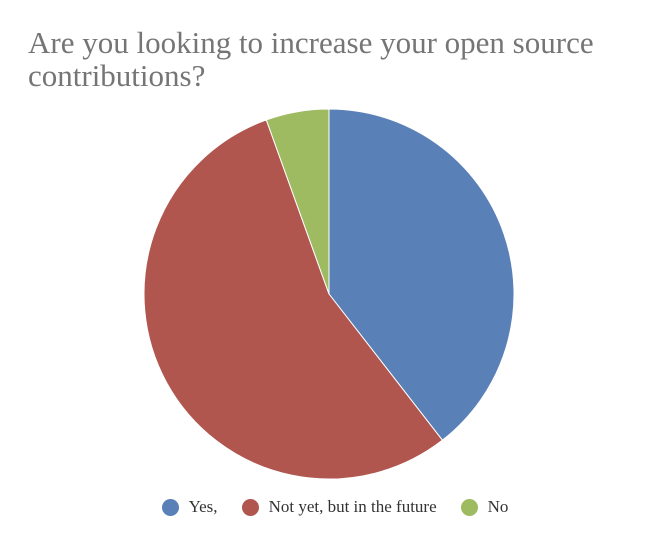 The height and width of the screenshot is (542, 656). What do you see at coordinates (352, 506) in the screenshot?
I see `legend-label: Not yet, but in the future` at bounding box center [352, 506].